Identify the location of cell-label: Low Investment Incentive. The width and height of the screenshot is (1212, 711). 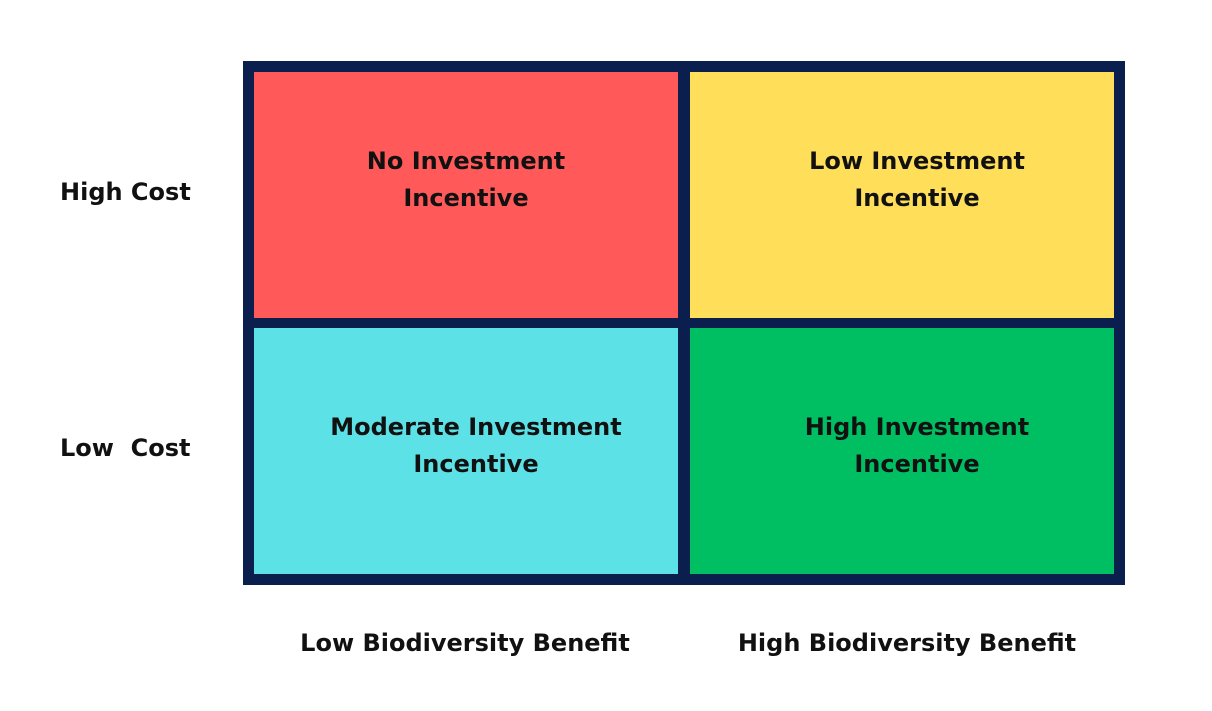
(917, 179).